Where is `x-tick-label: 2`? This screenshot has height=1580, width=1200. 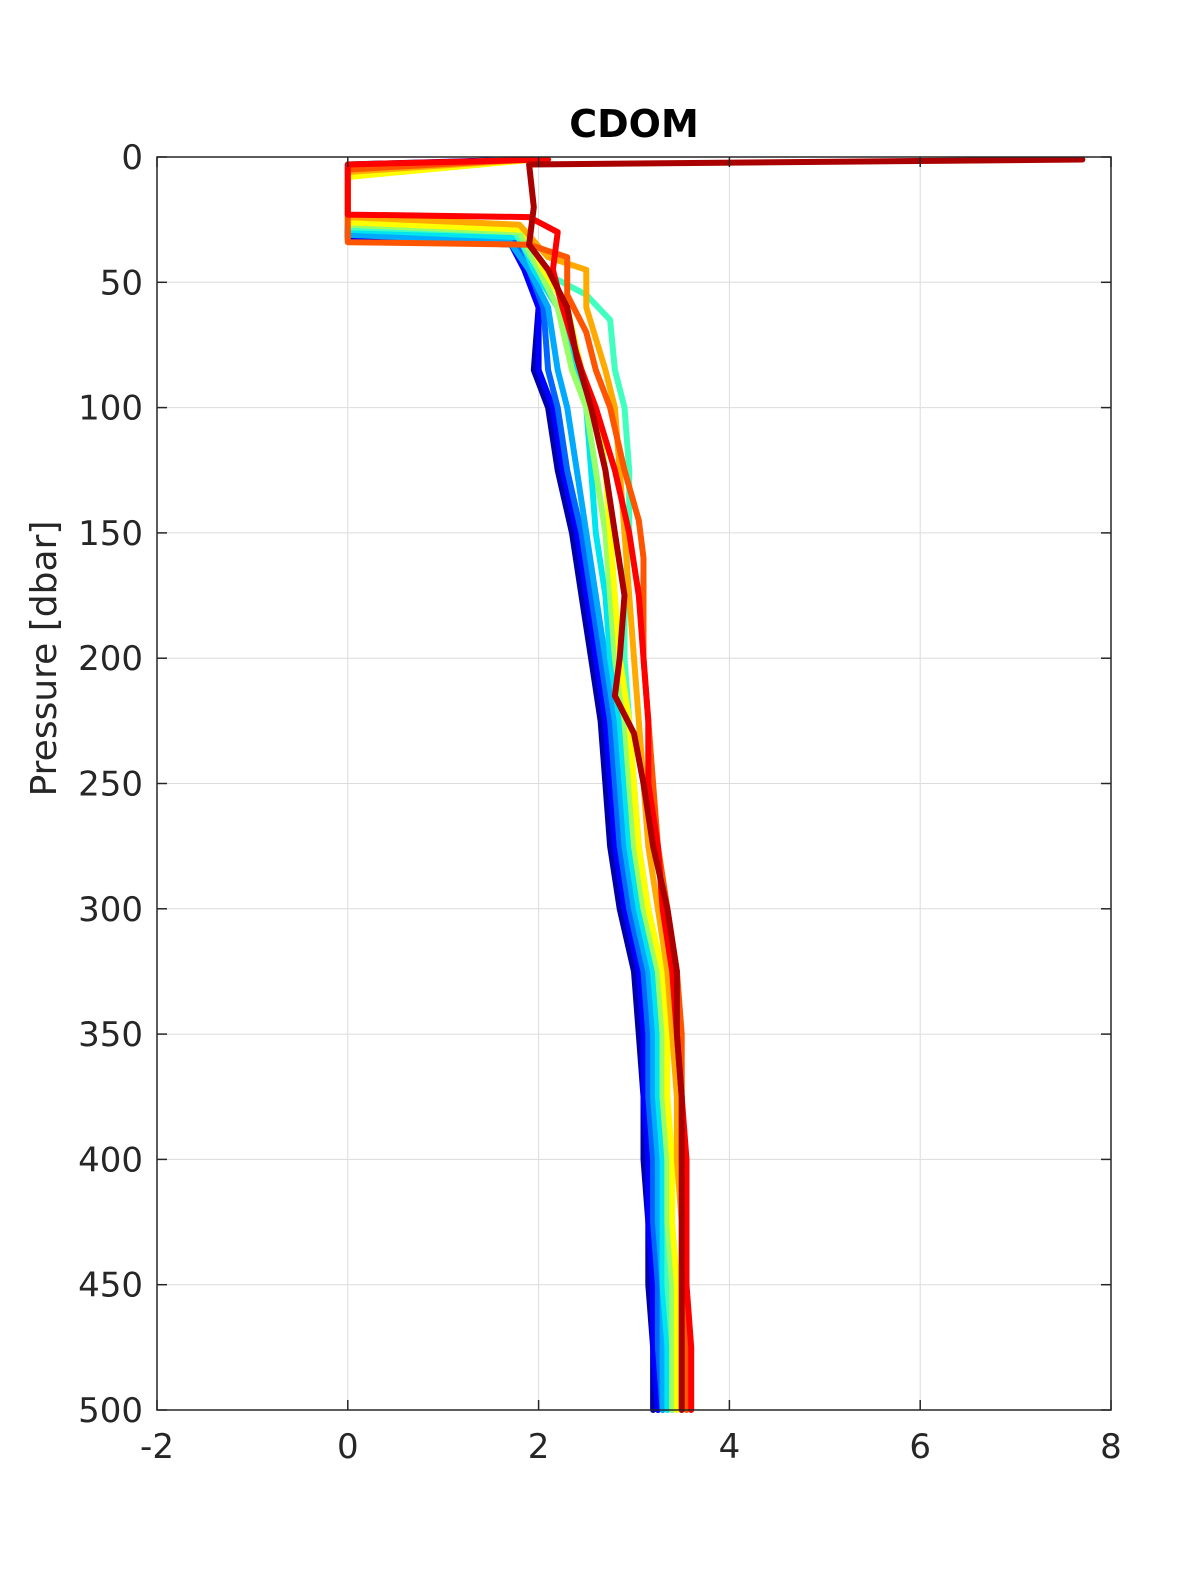
x-tick-label: 2 is located at coordinates (539, 1447).